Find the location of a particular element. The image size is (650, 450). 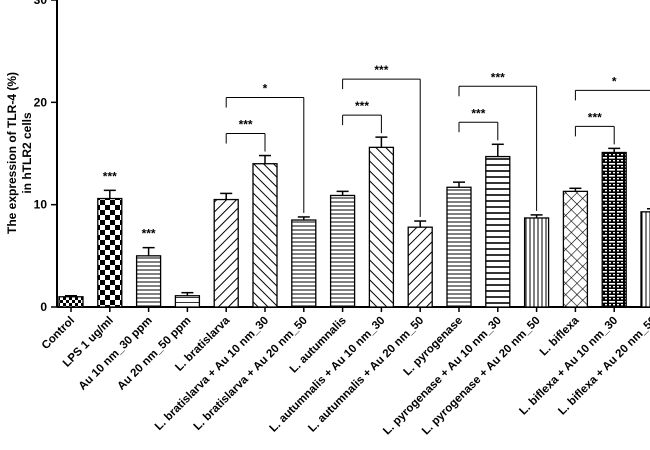

y-tick-label: 20 is located at coordinates (41, 102).